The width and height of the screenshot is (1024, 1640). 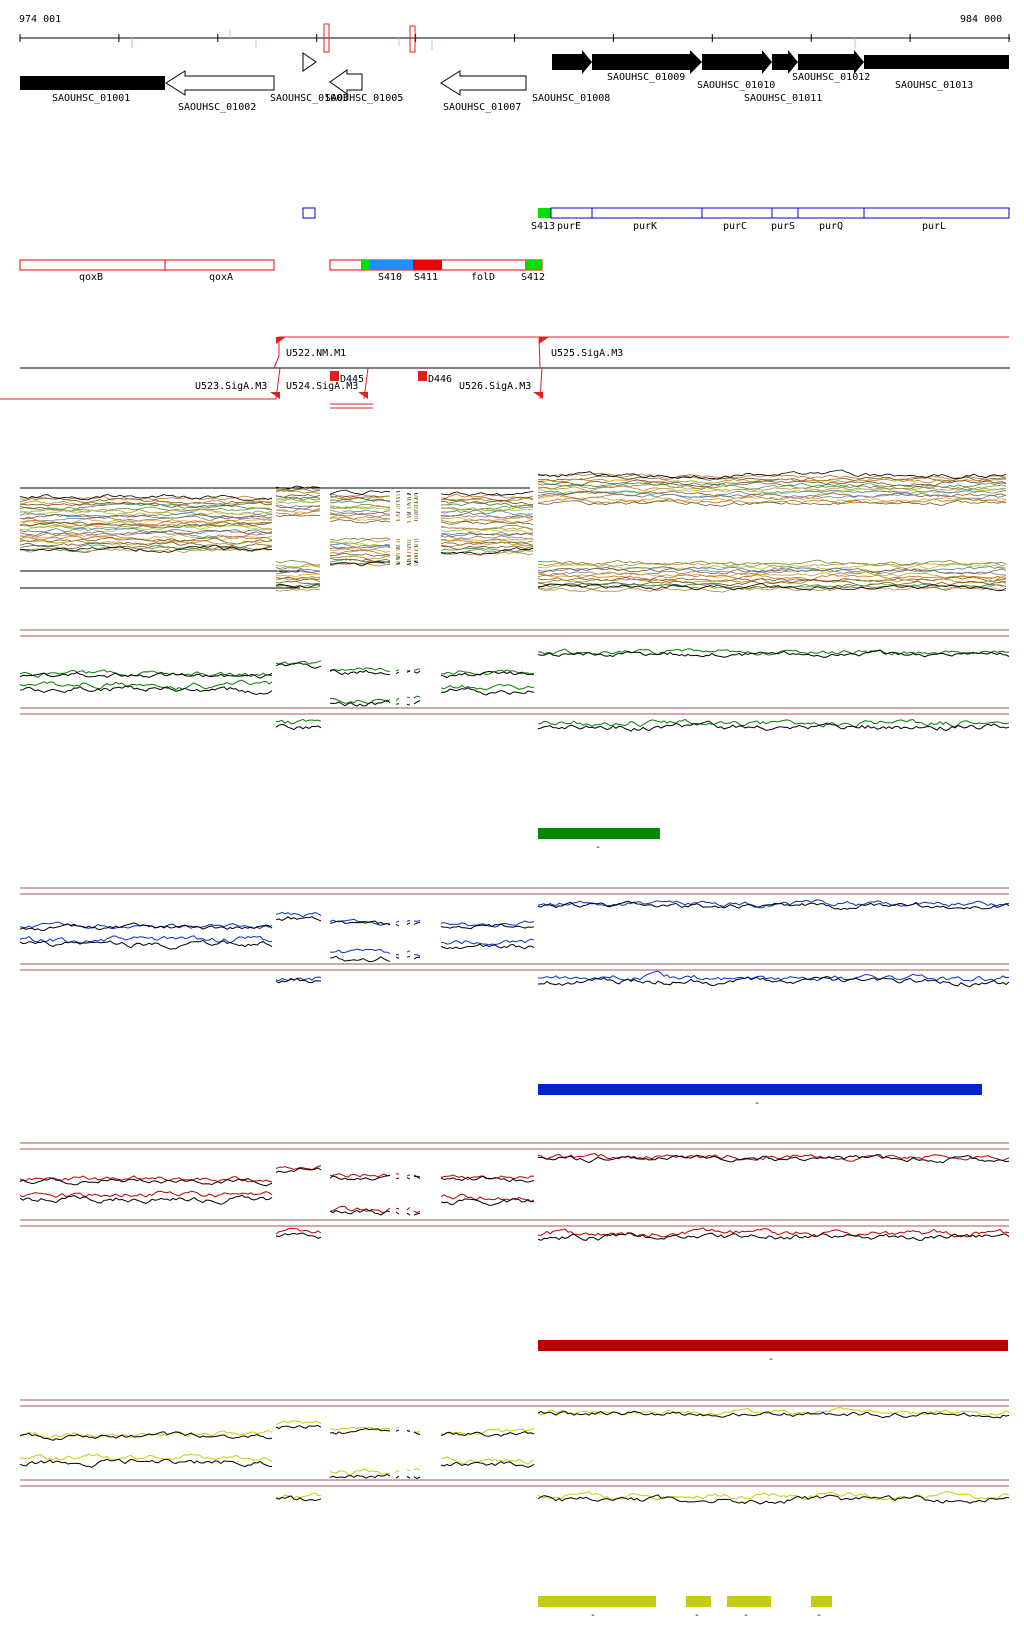 What do you see at coordinates (533, 277) in the screenshot?
I see `operon-label: S412` at bounding box center [533, 277].